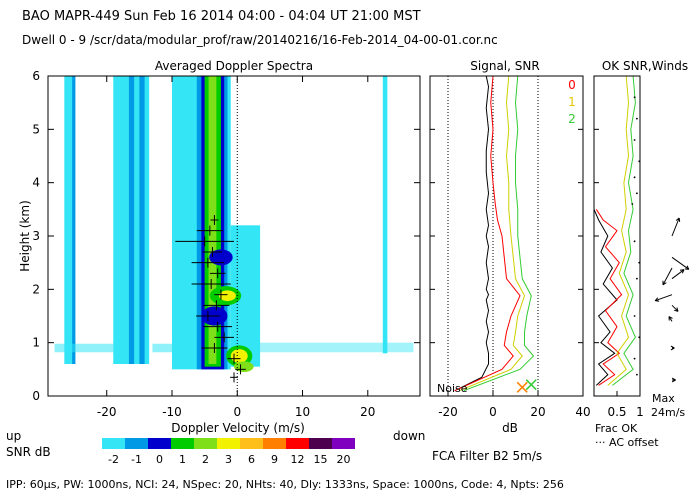  What do you see at coordinates (321, 459) in the screenshot?
I see `colorbar-tick-label: 15` at bounding box center [321, 459].